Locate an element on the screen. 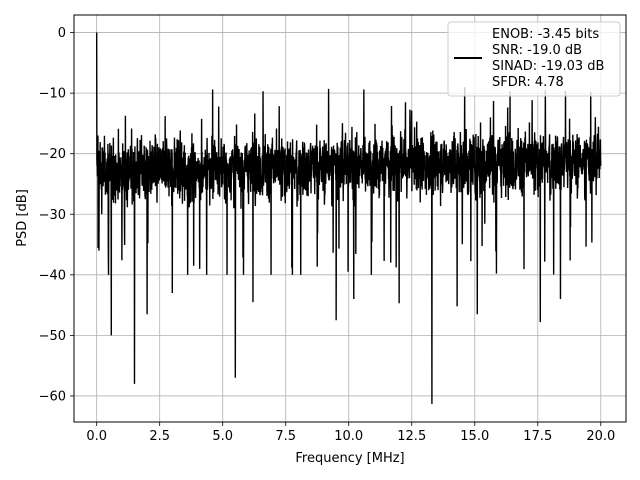 Image resolution: width=640 pixels, height=480 pixels. y-tick-label: −30 is located at coordinates (52, 215).